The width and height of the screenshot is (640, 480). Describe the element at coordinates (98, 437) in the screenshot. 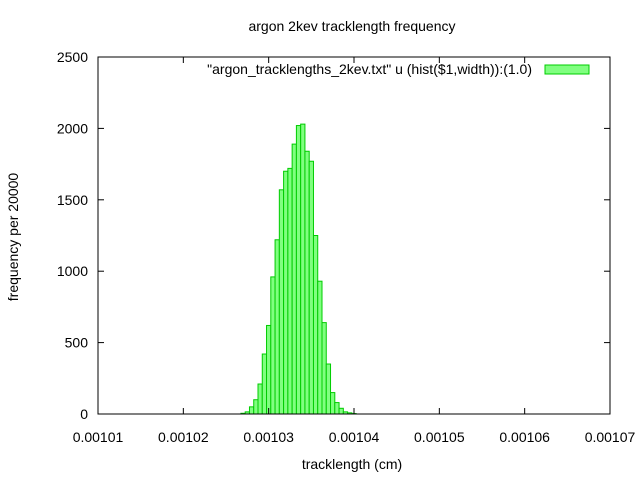

I see `x-tick-label: 0.00101` at that location.